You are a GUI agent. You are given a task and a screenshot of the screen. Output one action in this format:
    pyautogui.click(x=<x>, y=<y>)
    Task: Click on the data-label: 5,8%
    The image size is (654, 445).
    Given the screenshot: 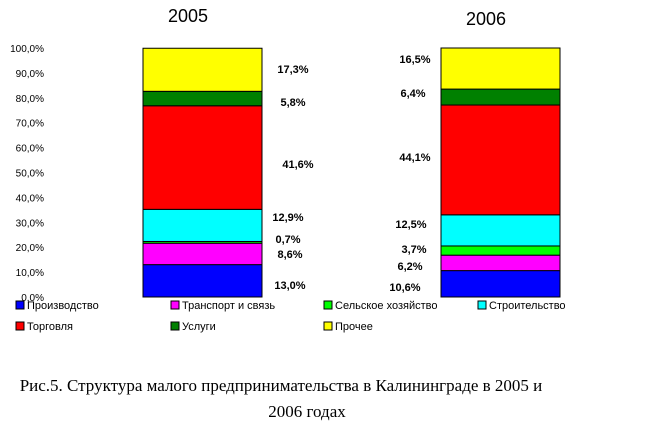 What is the action you would take?
    pyautogui.click(x=292, y=103)
    